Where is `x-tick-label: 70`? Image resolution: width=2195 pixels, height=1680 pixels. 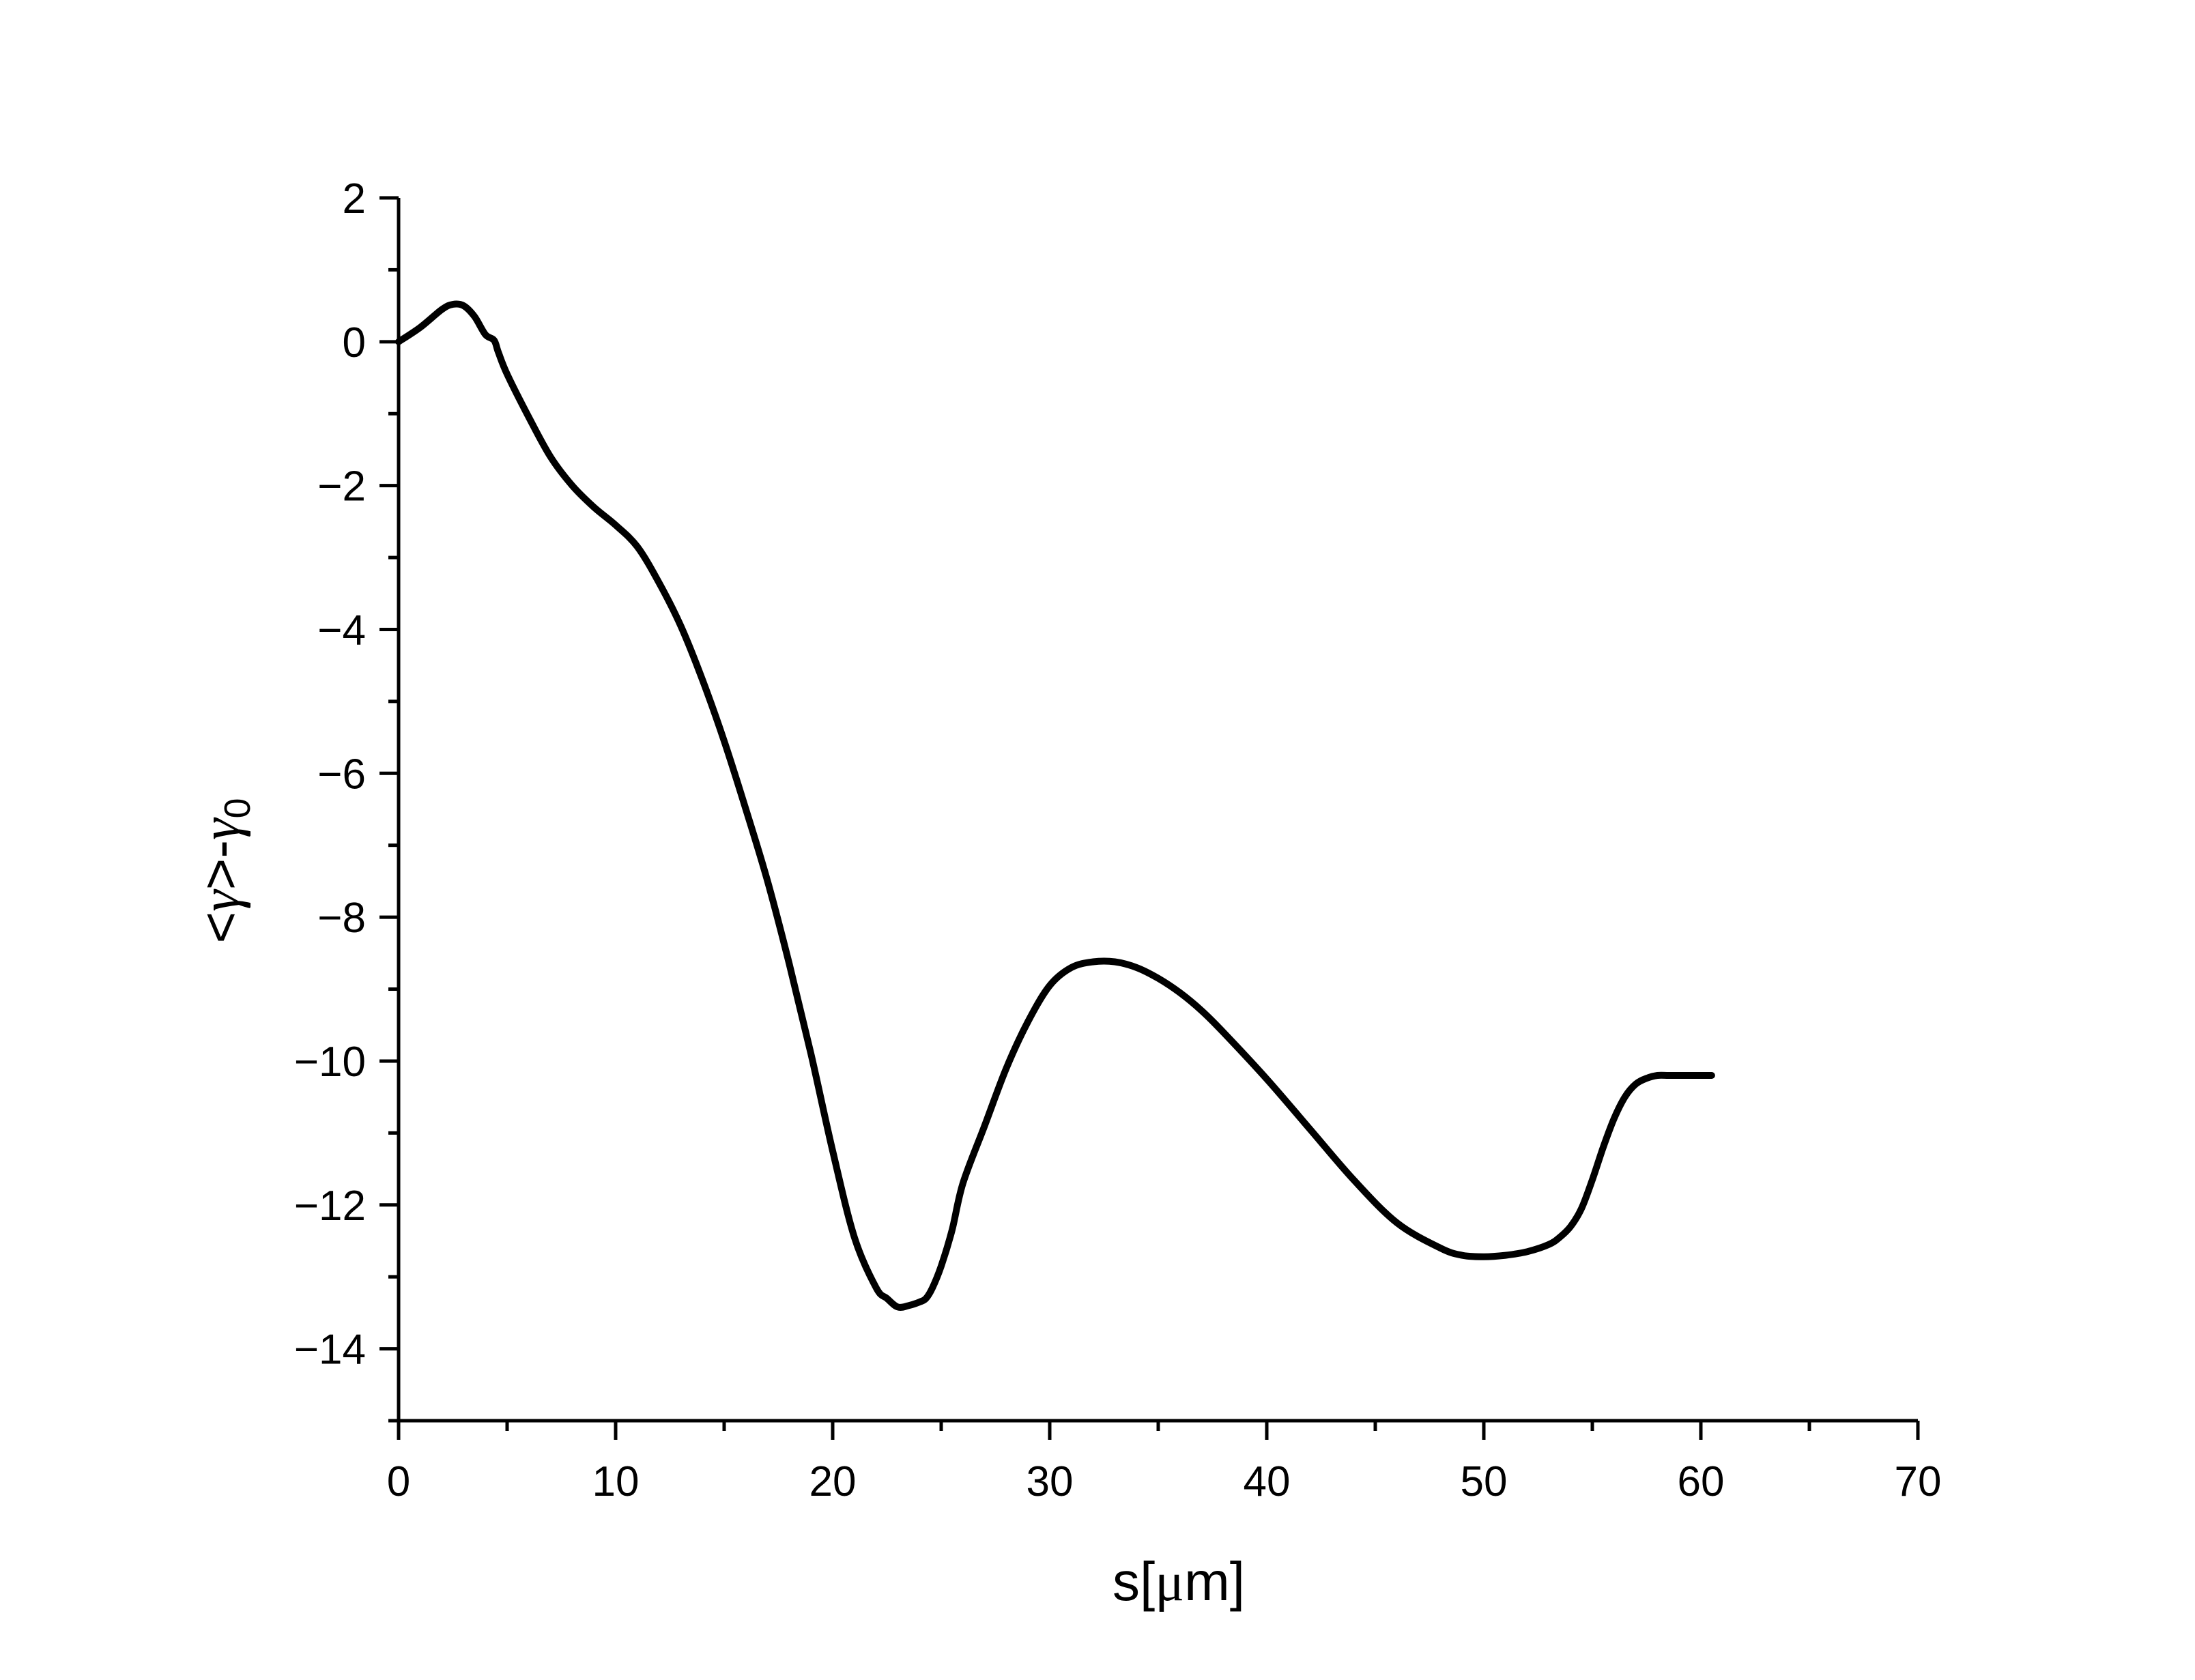
x-tick-label: 70 is located at coordinates (1919, 1481).